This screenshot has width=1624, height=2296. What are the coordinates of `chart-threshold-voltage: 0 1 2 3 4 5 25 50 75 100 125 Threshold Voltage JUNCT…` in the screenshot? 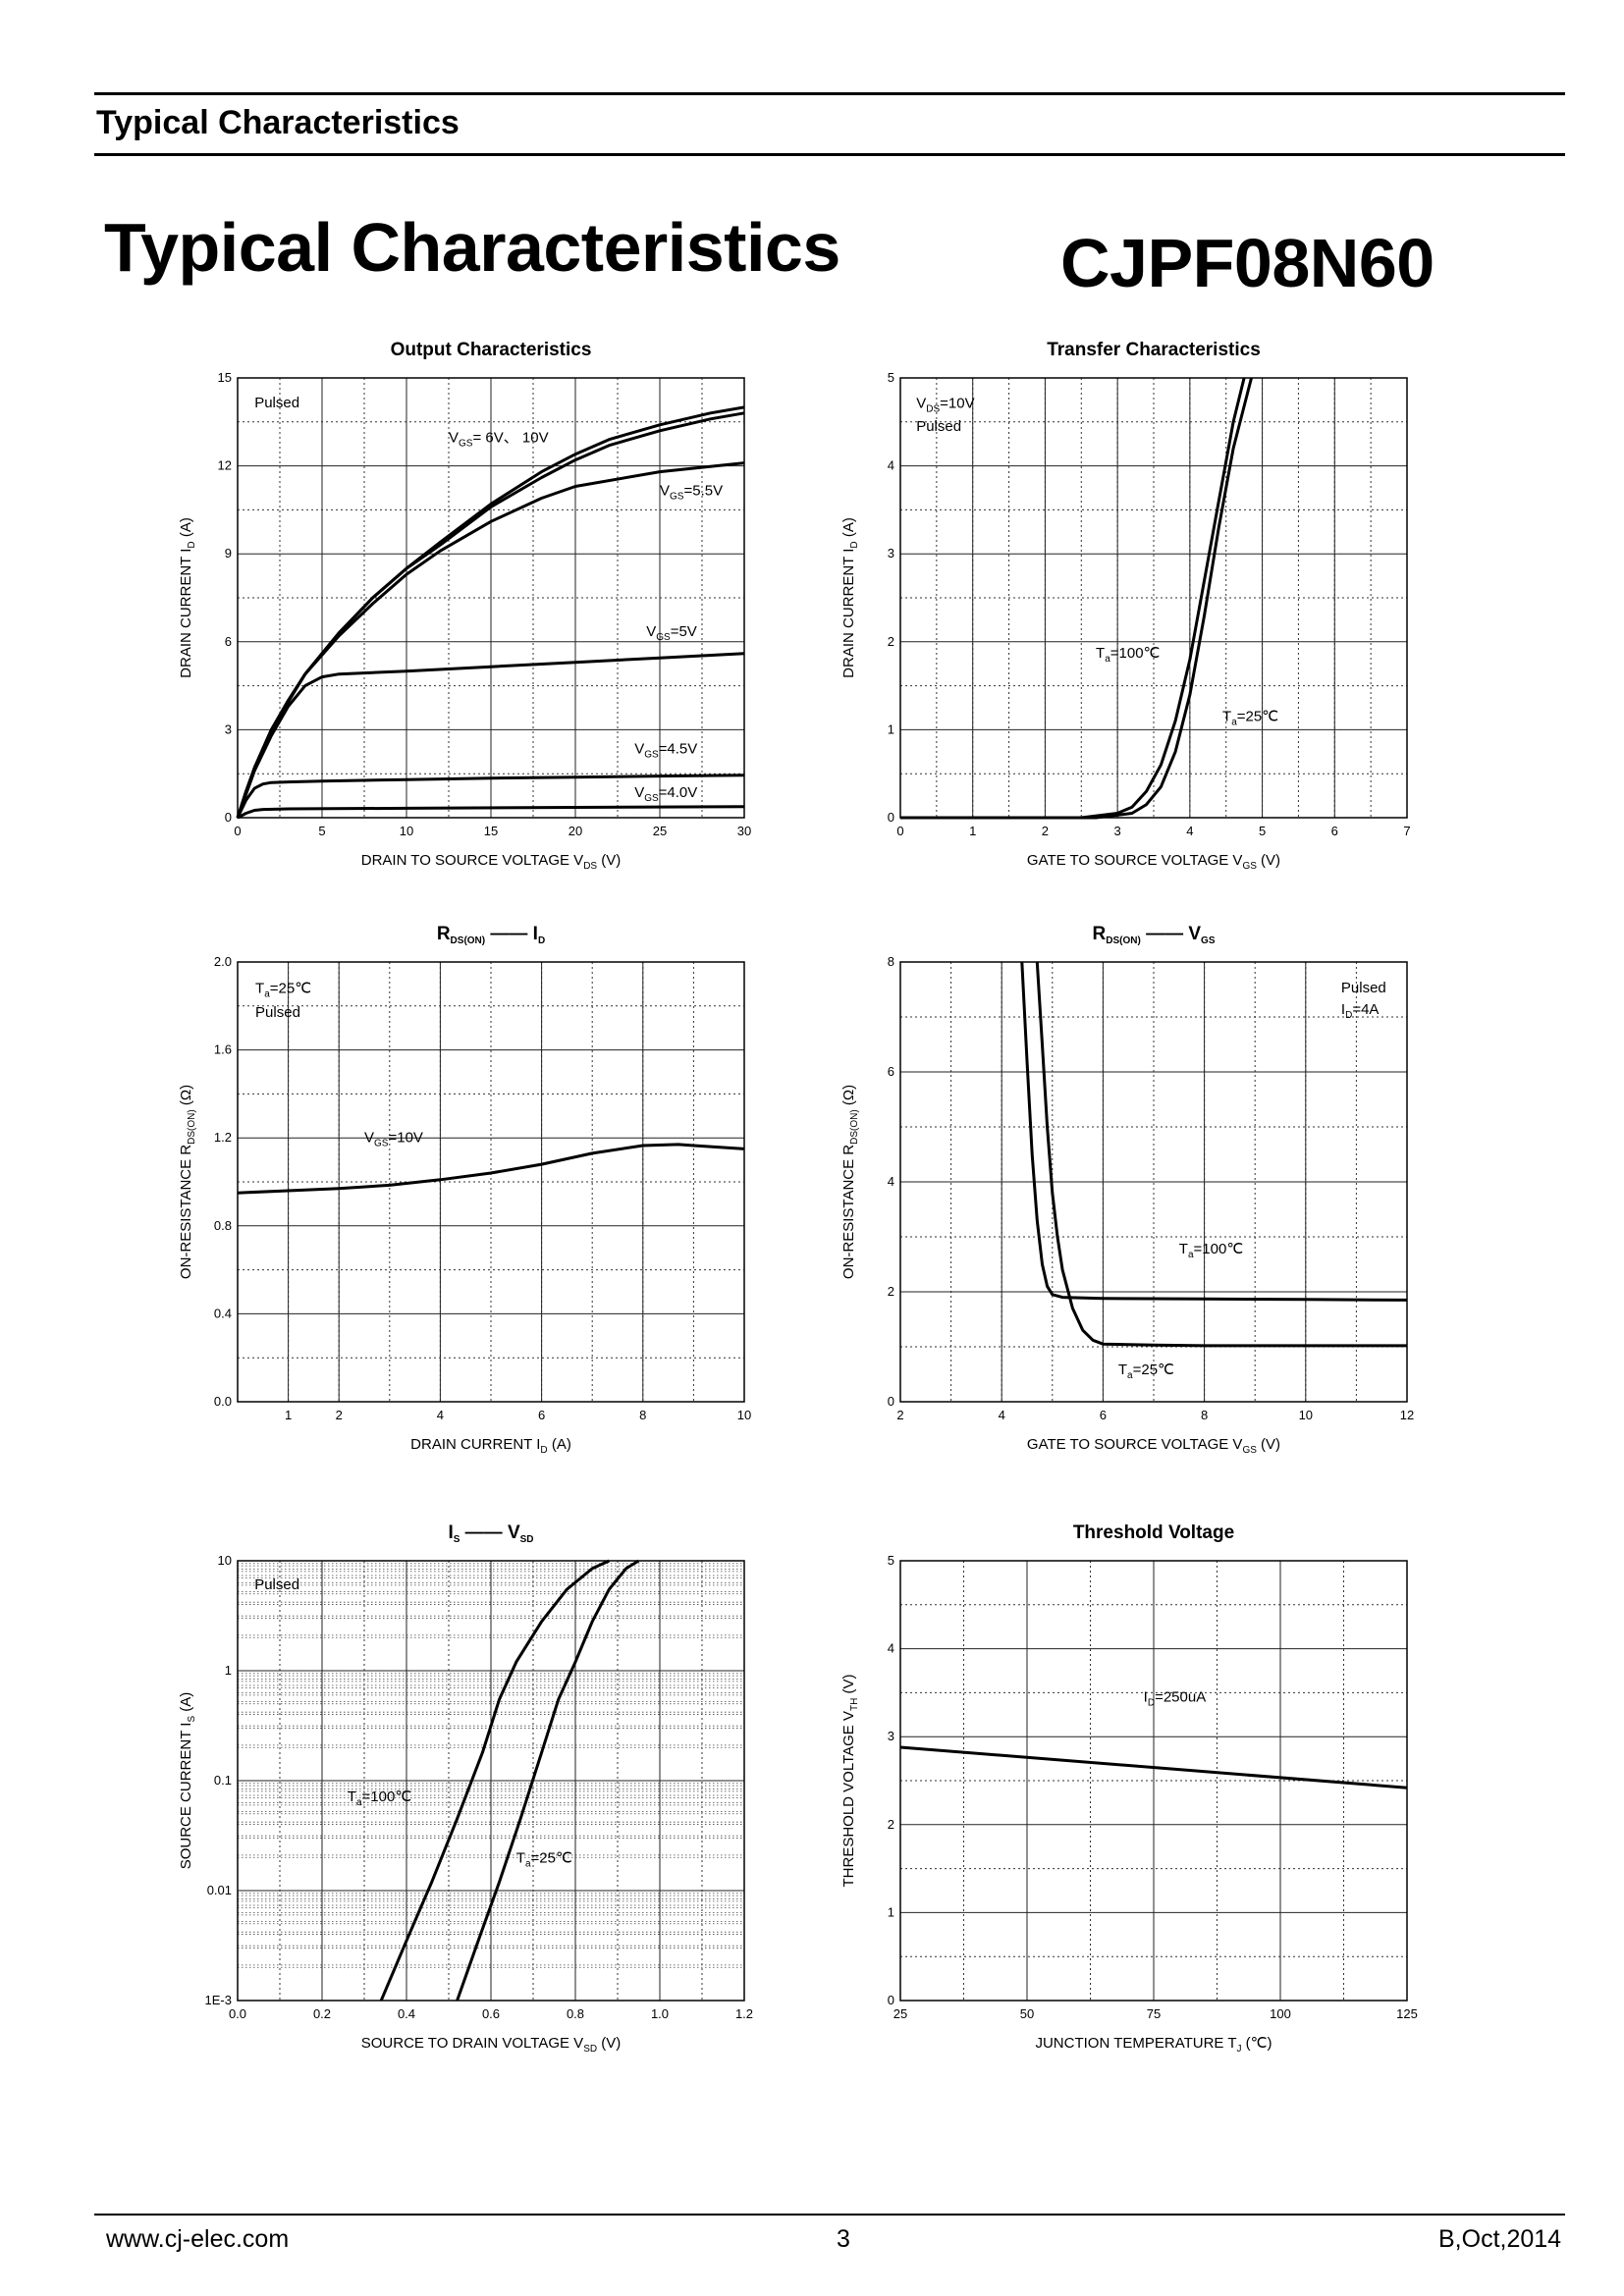 It's located at (1163, 1812).